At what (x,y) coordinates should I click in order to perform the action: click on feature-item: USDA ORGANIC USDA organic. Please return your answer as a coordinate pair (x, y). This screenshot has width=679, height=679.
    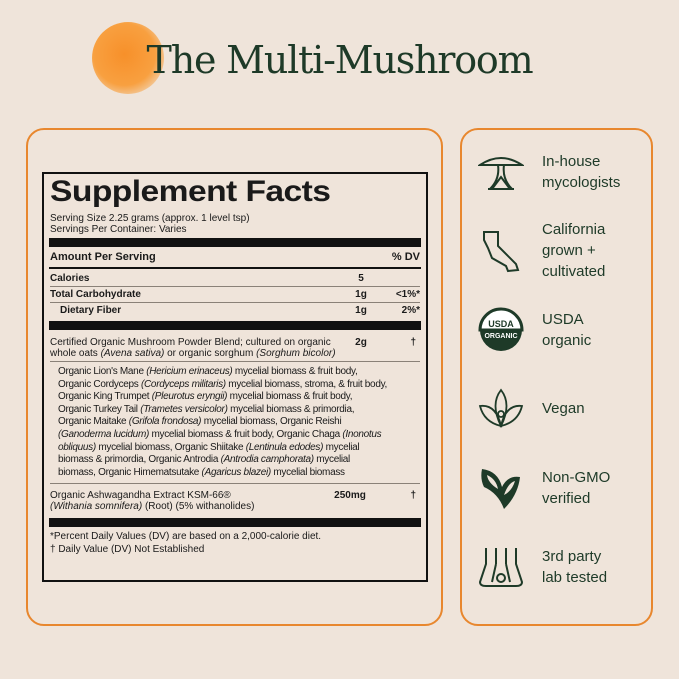
    Looking at the image, I should click on (556, 329).